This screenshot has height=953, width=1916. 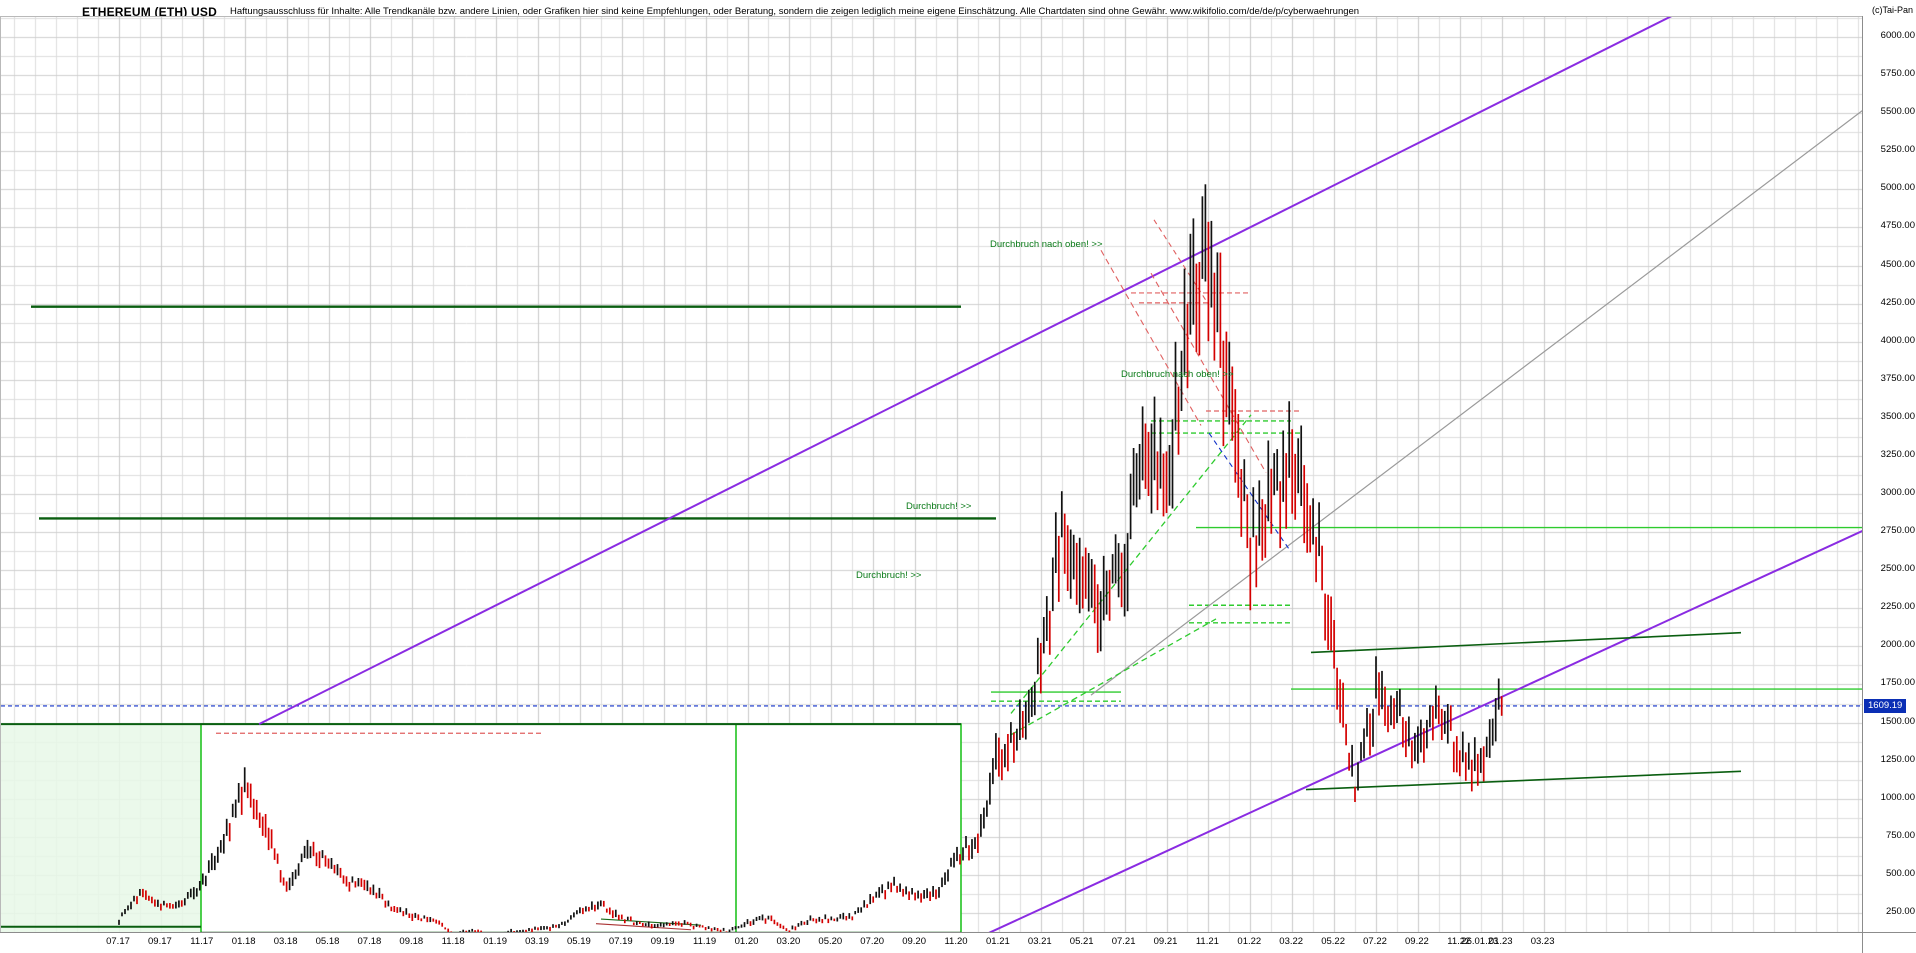 I want to click on y-axis-tick-label: 2250.00, so click(x=1898, y=606).